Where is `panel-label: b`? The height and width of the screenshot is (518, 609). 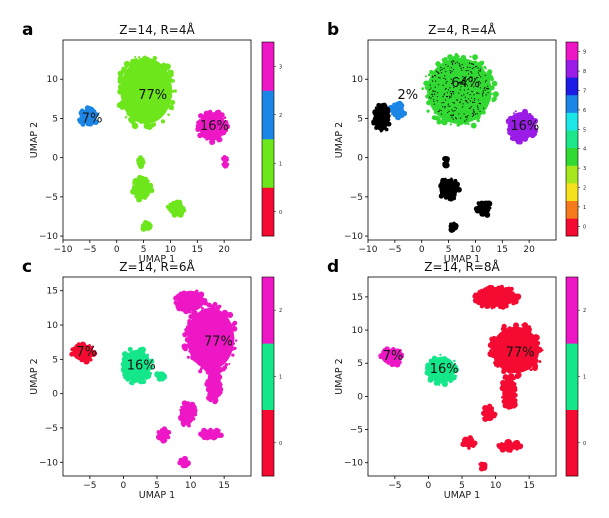 panel-label: b is located at coordinates (333, 30).